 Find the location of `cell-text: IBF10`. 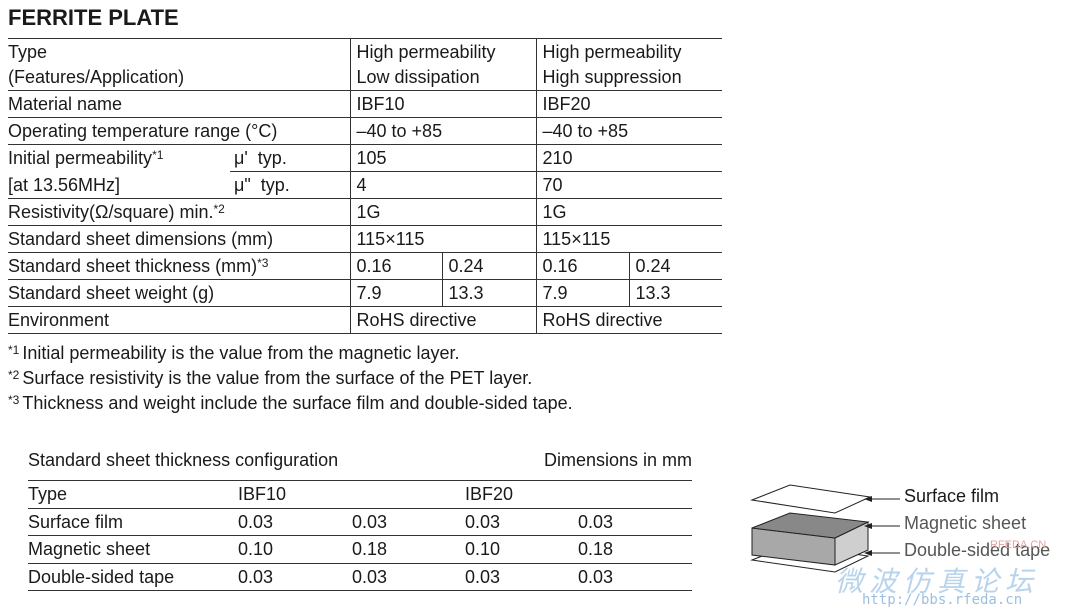

cell-text: IBF10 is located at coordinates (380, 104).